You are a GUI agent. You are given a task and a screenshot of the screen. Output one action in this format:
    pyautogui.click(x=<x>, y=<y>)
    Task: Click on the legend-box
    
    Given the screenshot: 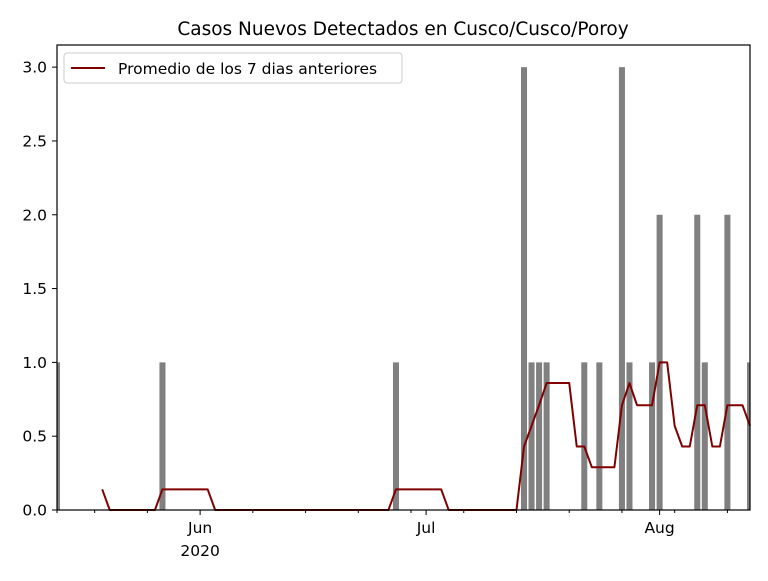 What is the action you would take?
    pyautogui.click(x=233, y=68)
    